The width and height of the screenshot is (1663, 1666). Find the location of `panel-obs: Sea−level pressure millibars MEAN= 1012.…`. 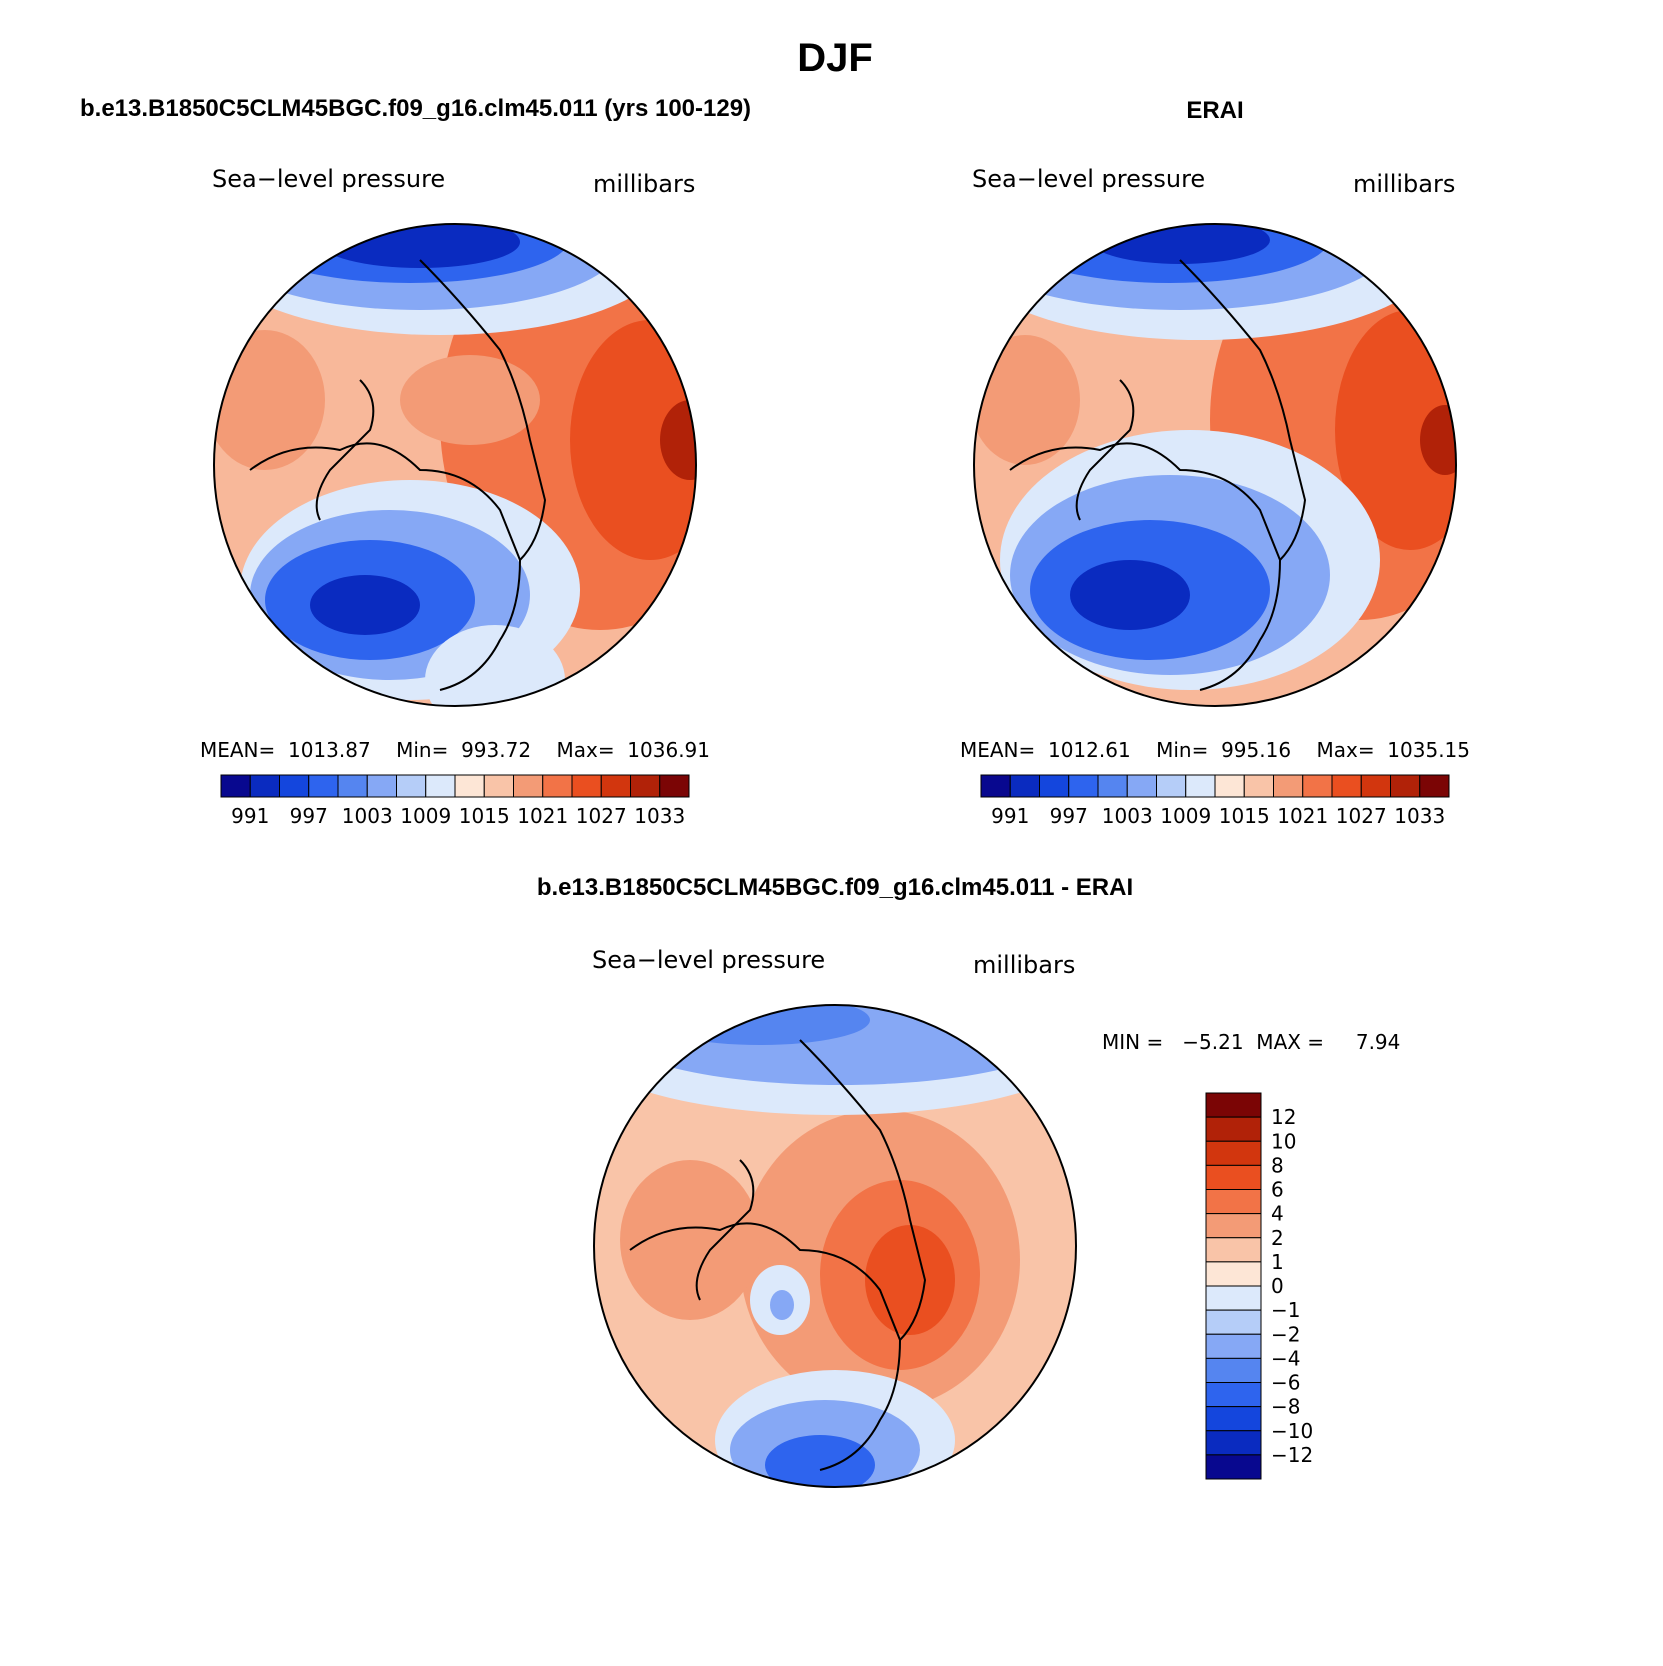

panel-obs: Sea−level pressure millibars MEAN= 1012.… is located at coordinates (1215, 496).